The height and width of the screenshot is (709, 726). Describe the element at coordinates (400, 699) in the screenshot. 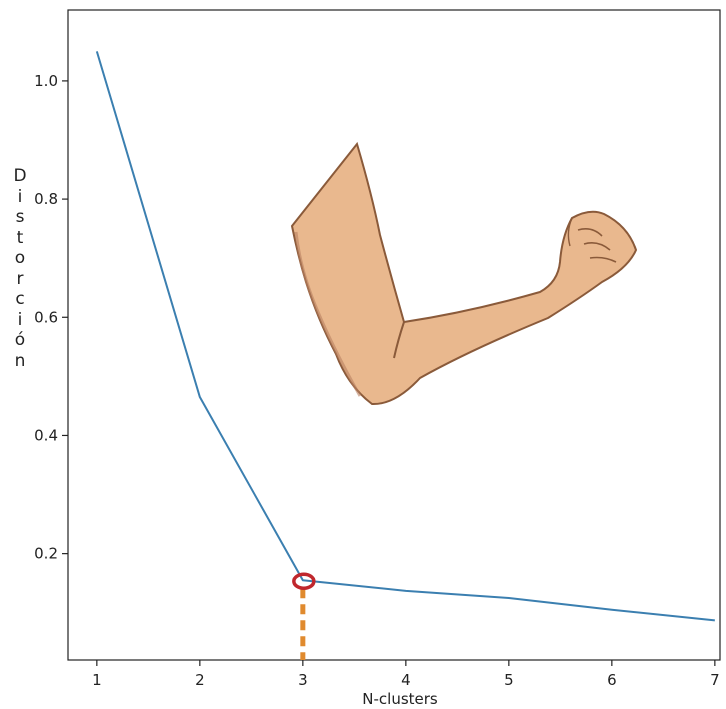

I see `x-axis-label: N-clusters` at that location.